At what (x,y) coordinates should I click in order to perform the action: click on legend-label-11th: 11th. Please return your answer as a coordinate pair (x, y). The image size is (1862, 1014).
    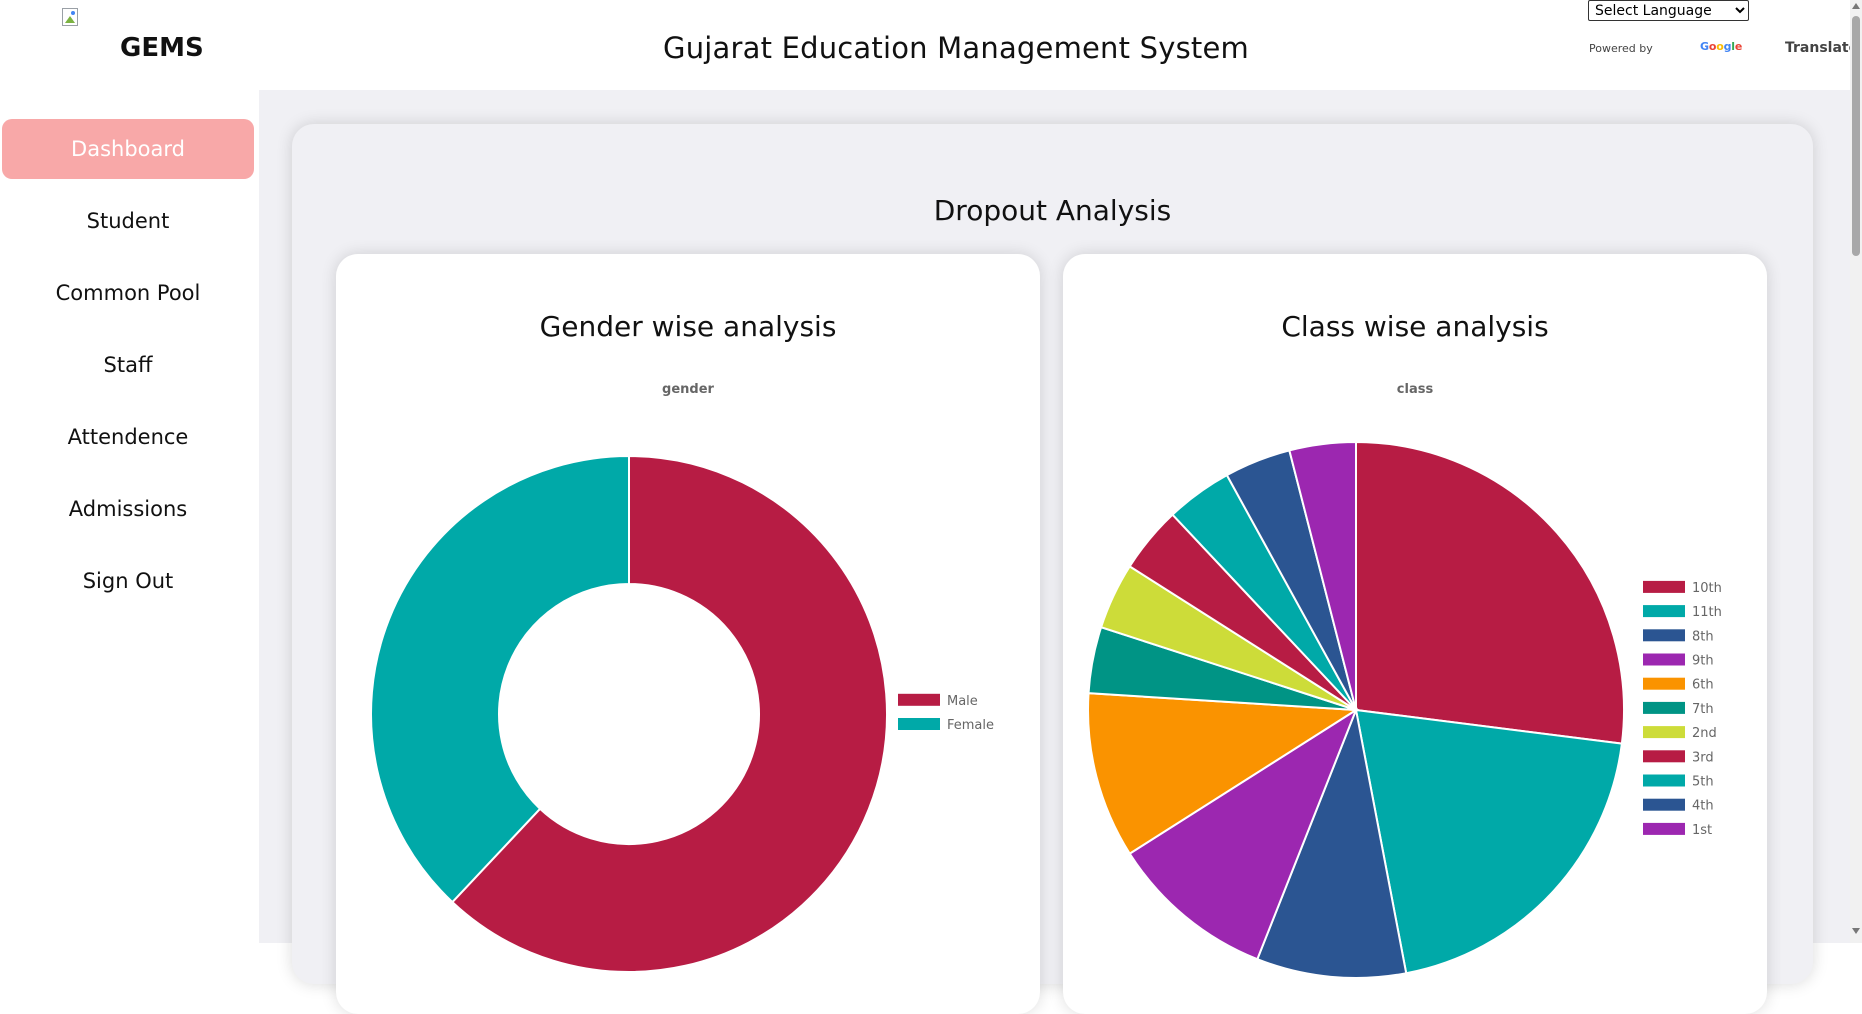
    Looking at the image, I should click on (1707, 612).